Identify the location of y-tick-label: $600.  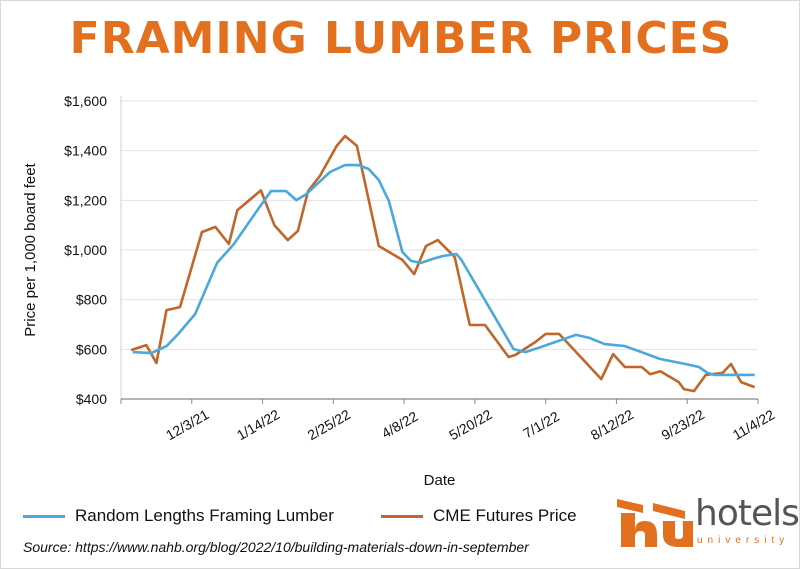
(91, 349).